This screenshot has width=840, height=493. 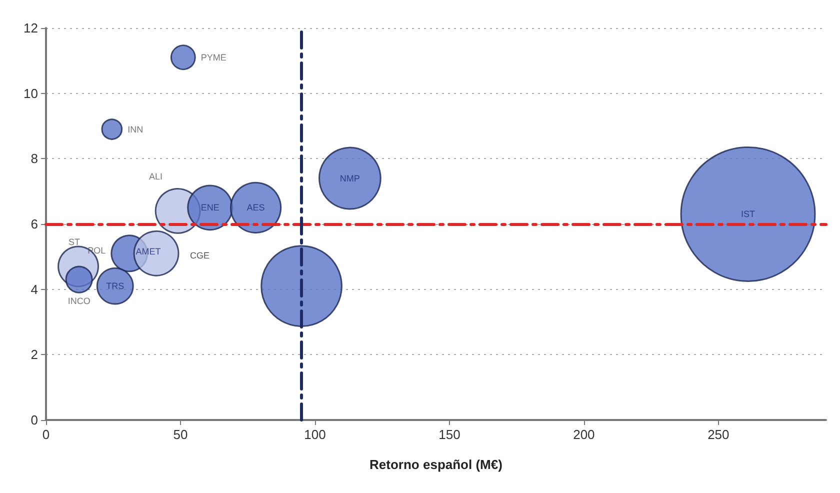 What do you see at coordinates (31, 93) in the screenshot?
I see `y-tick-label: 10` at bounding box center [31, 93].